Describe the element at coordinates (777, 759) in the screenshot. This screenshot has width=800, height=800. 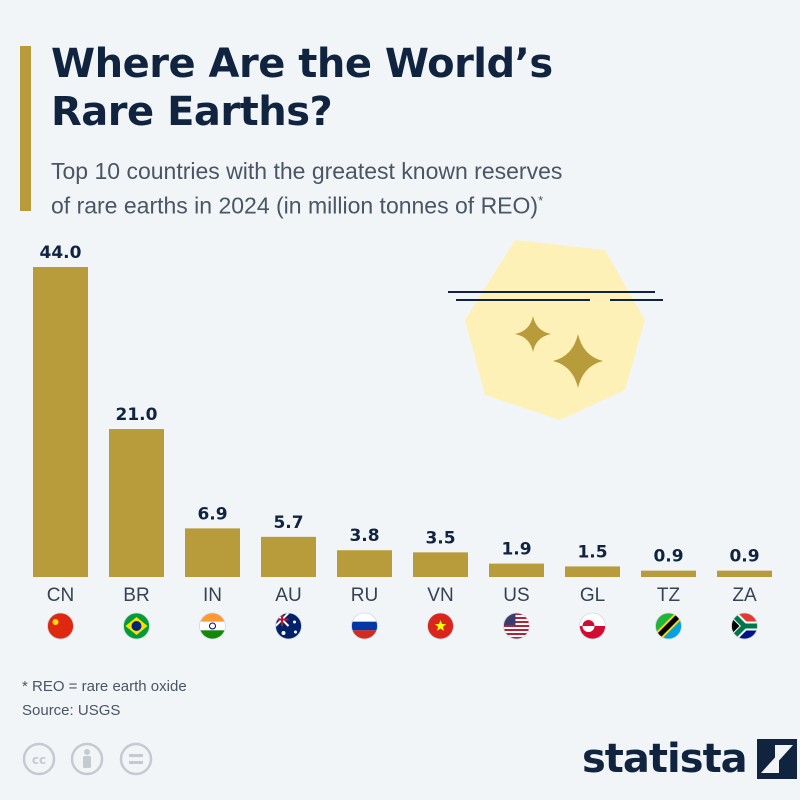
I see `statista-mark-icon` at that location.